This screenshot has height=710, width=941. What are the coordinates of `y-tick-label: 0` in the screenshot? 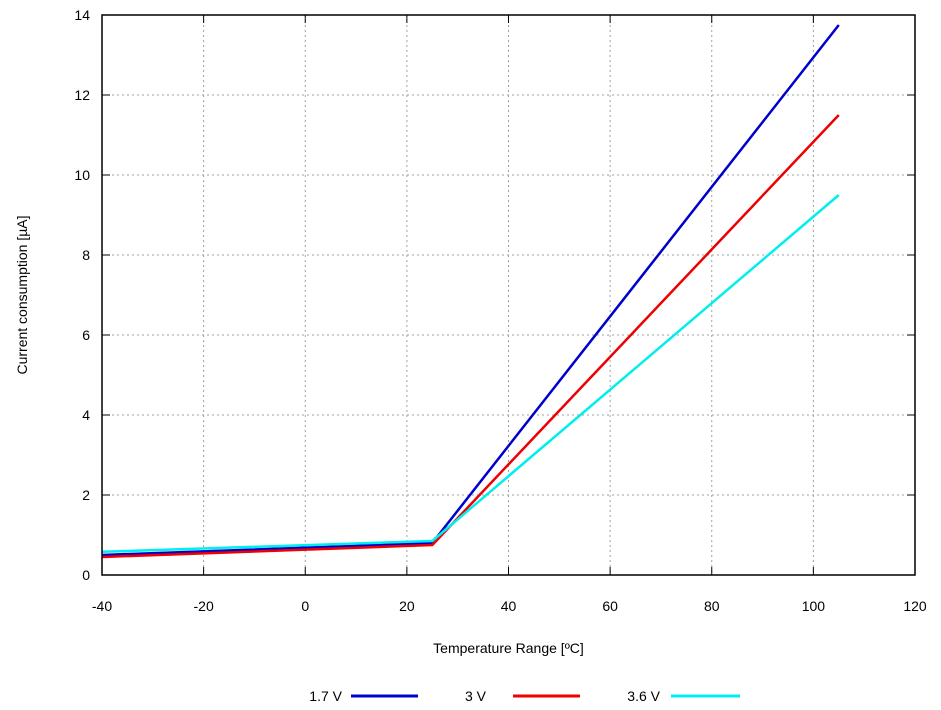 It's located at (86, 575).